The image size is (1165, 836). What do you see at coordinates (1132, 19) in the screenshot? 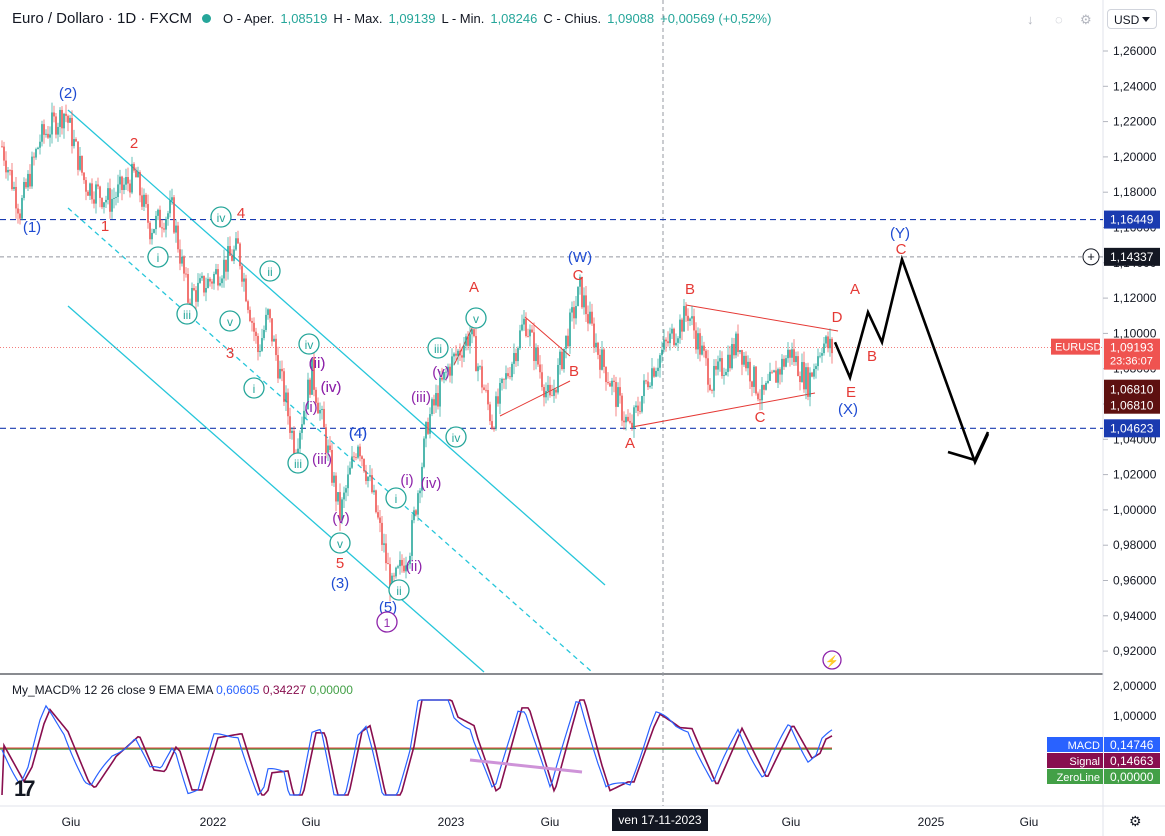
I see `currency-select: USD` at bounding box center [1132, 19].